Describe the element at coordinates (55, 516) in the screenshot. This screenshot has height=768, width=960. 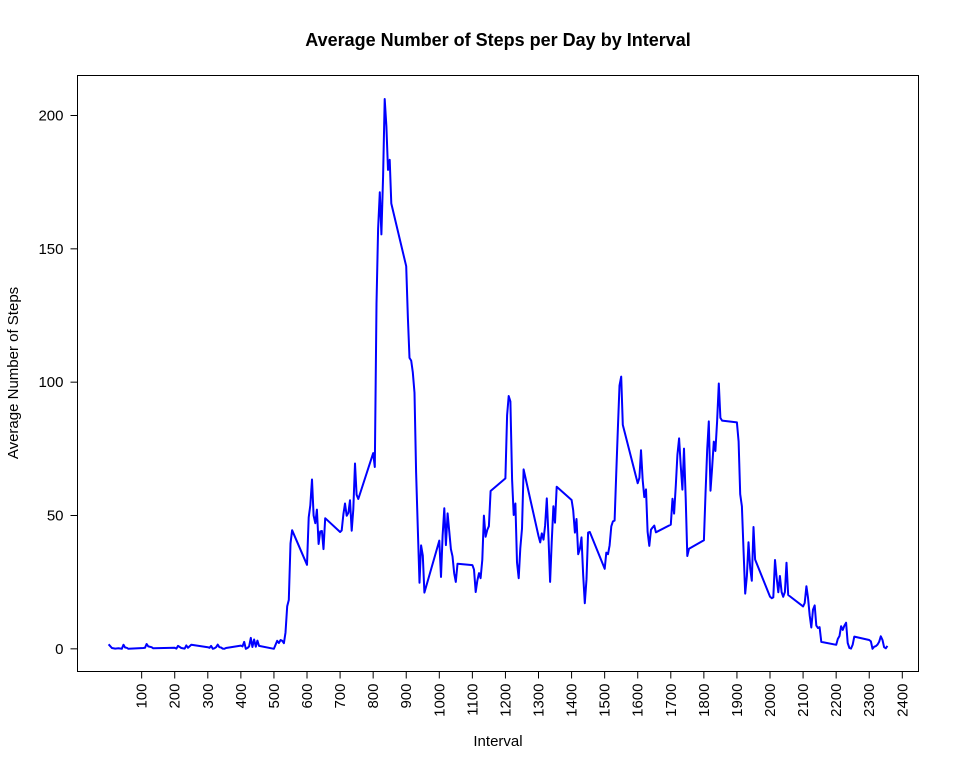
I see `y-tick-label: 50` at that location.